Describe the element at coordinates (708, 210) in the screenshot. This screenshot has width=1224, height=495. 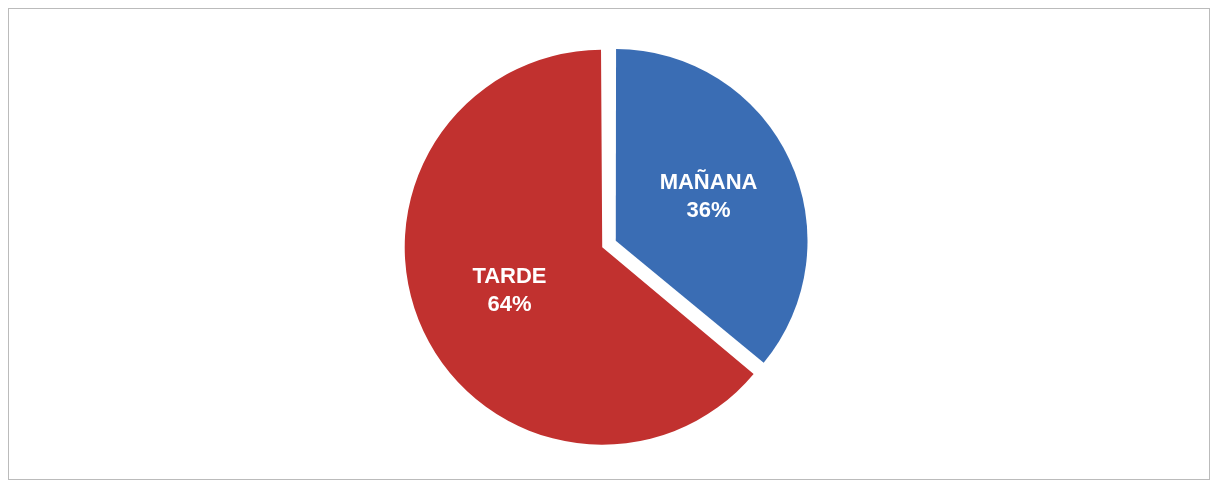
I see `data-label: 36%` at that location.